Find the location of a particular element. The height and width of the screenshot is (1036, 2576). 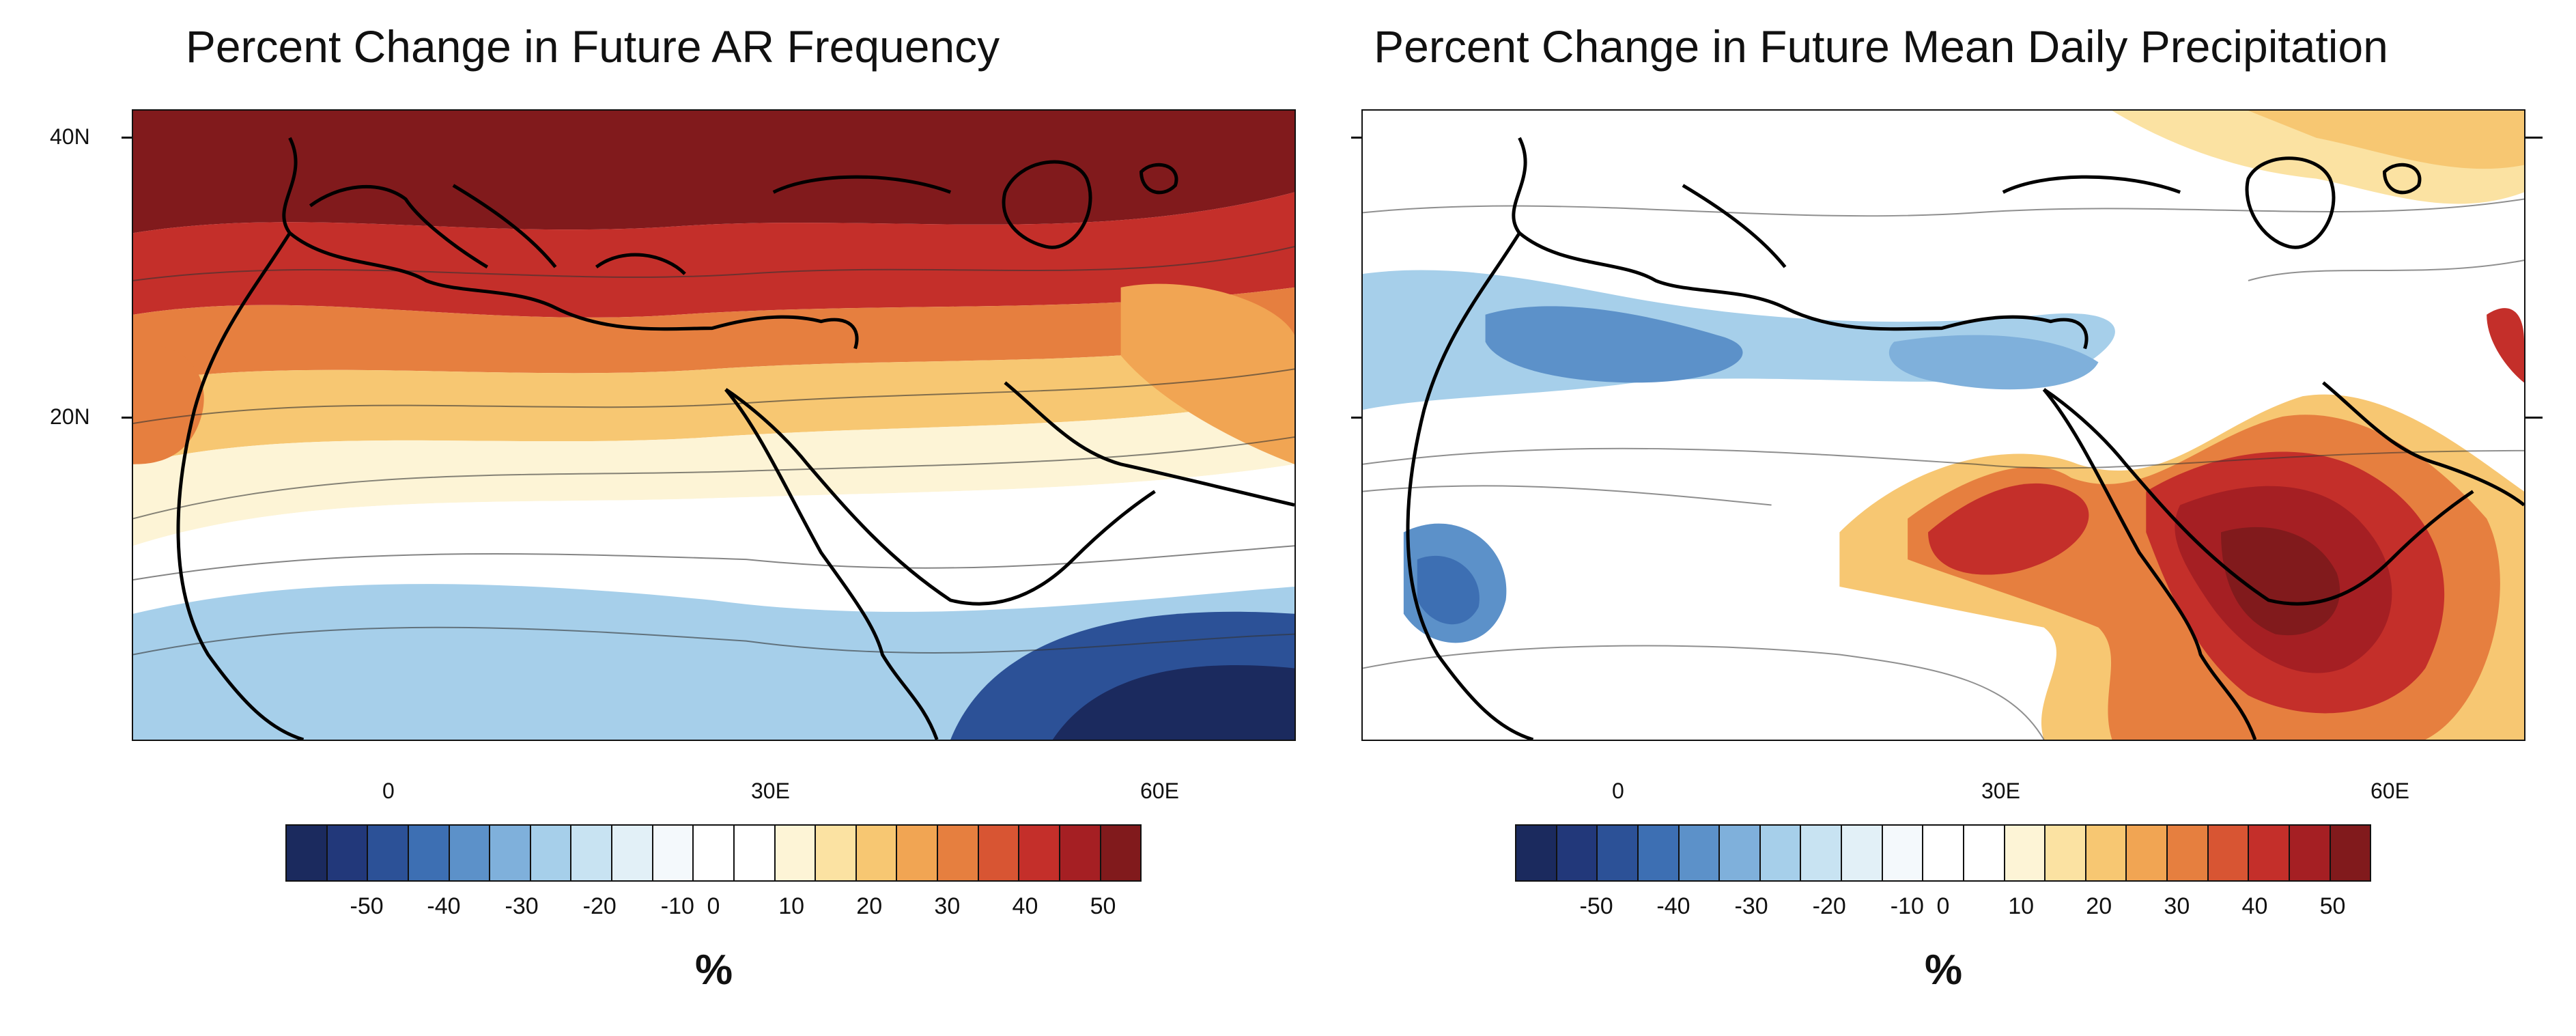

lat-label-40n: 40N is located at coordinates (70, 136).